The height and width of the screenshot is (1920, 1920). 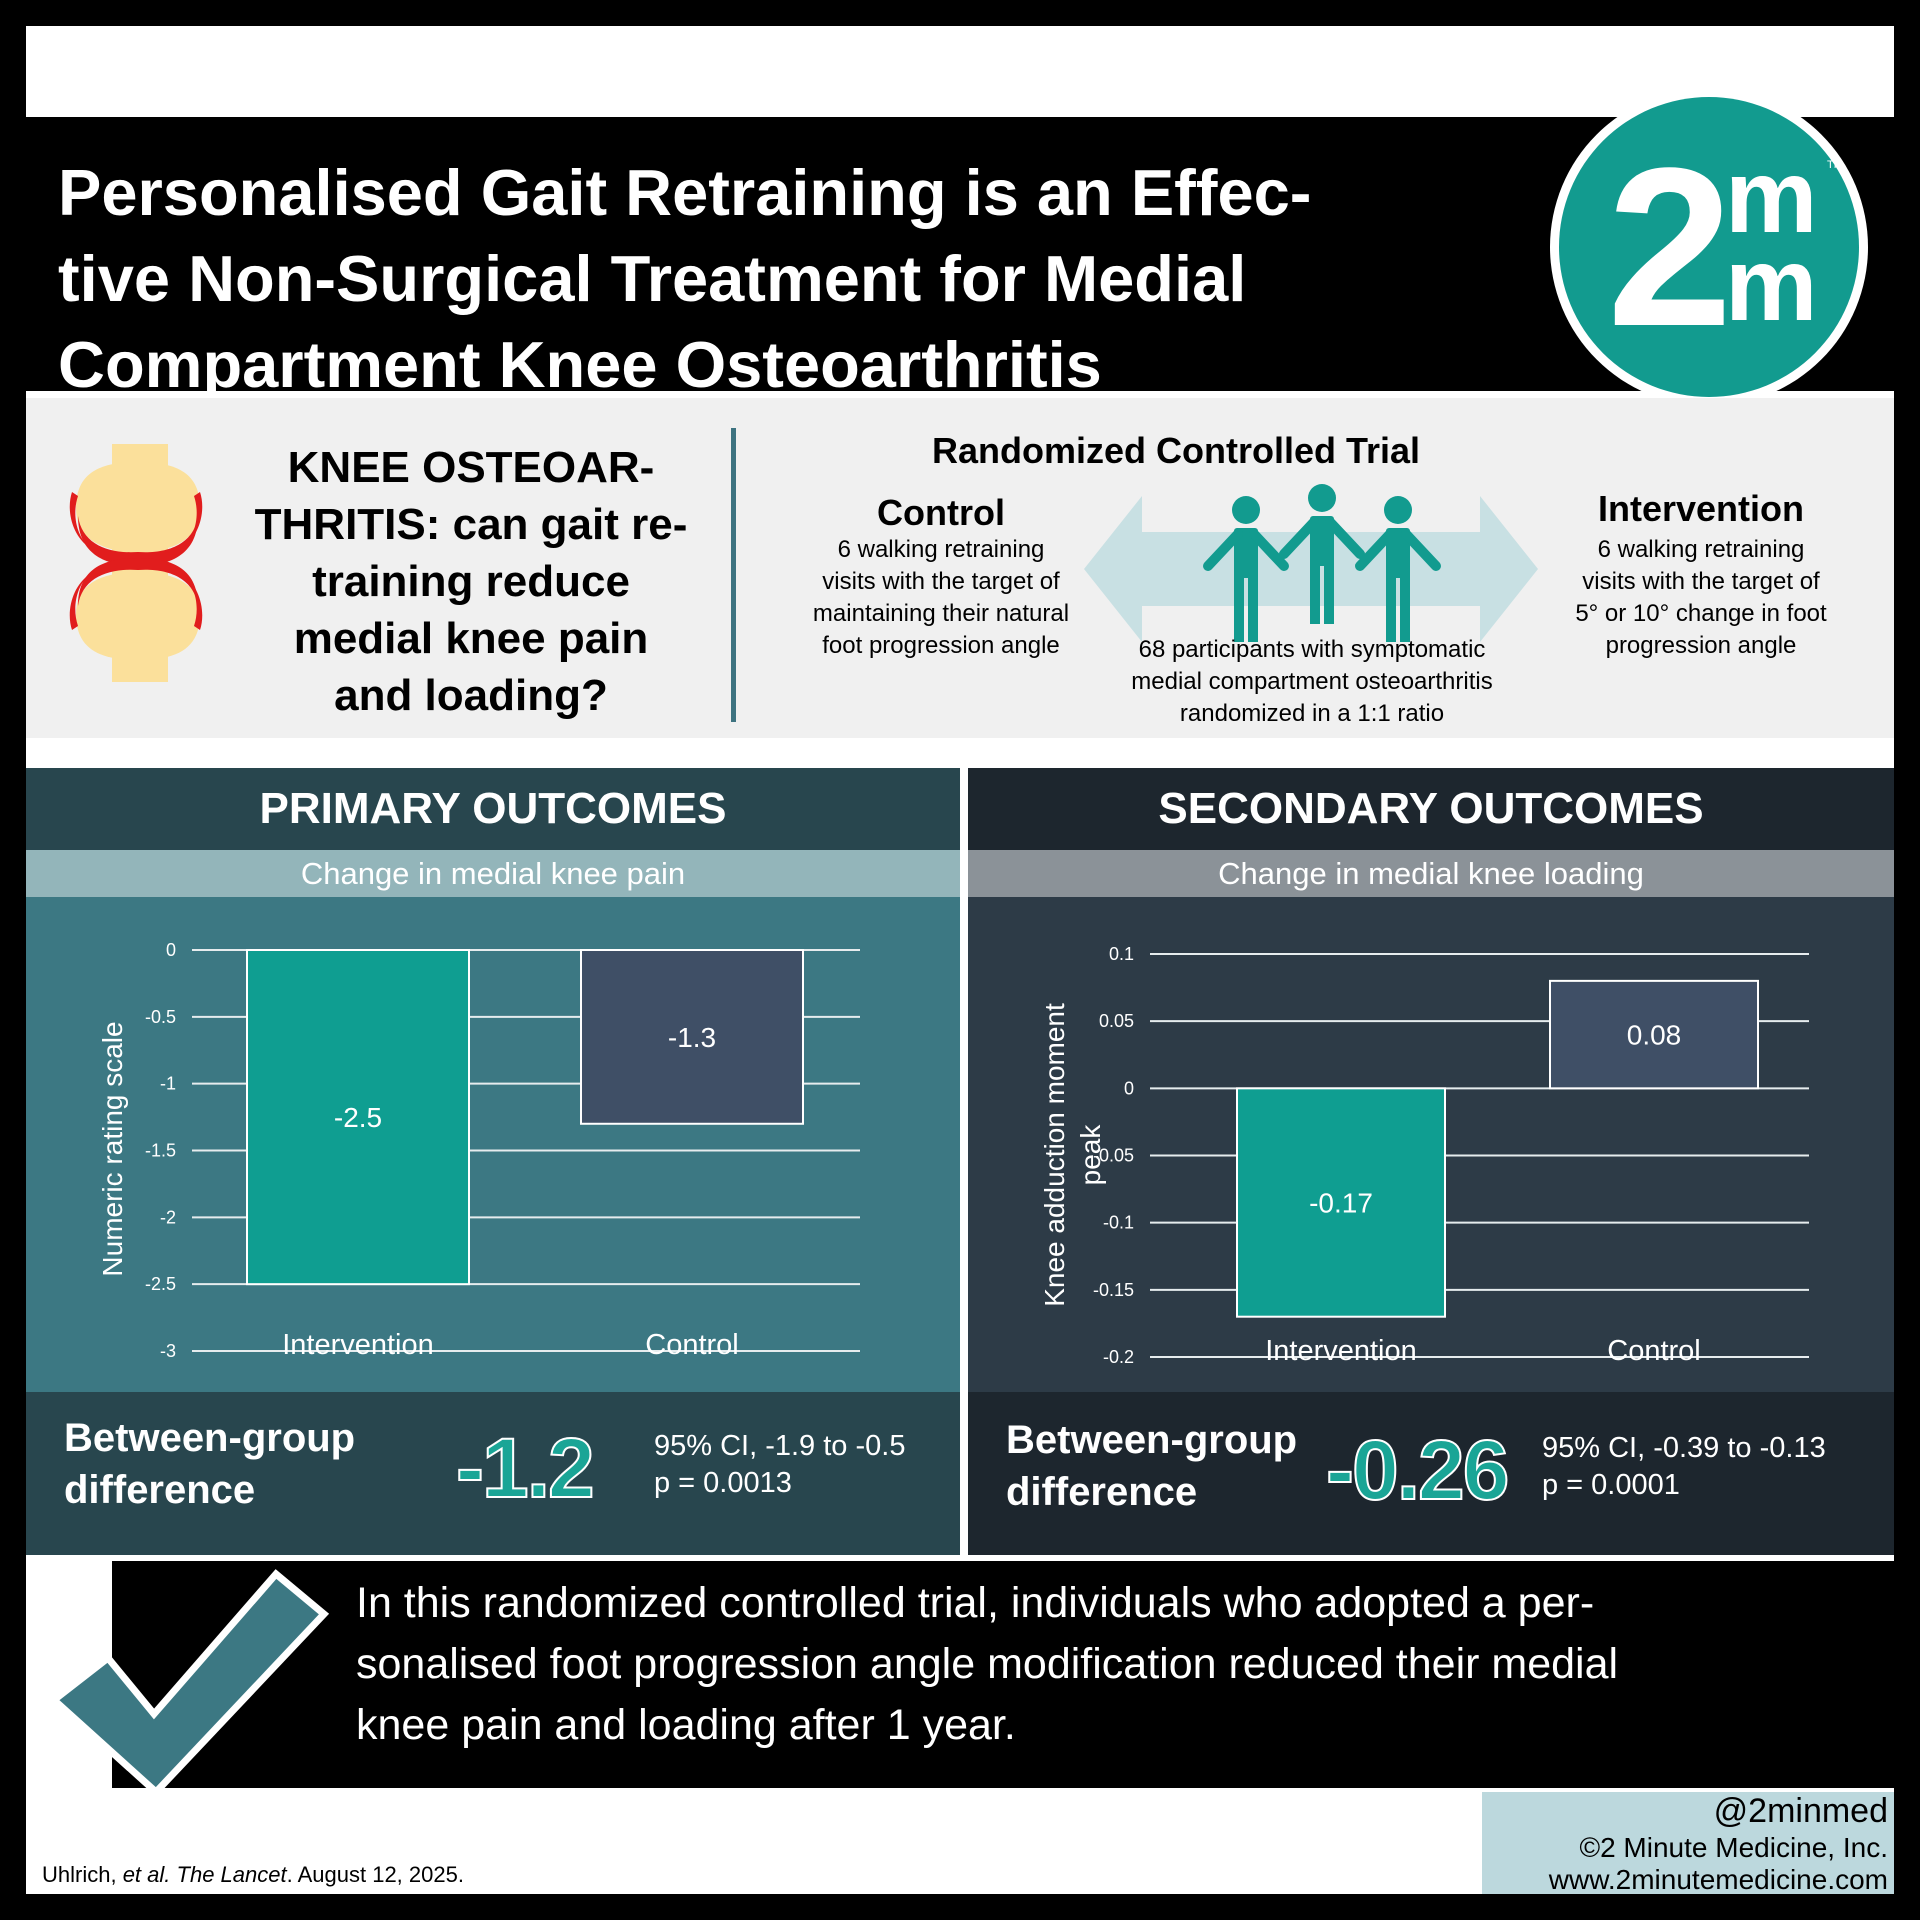 What do you see at coordinates (1718, 1879) in the screenshot?
I see `website-link: www.2minutemedicine.com` at bounding box center [1718, 1879].